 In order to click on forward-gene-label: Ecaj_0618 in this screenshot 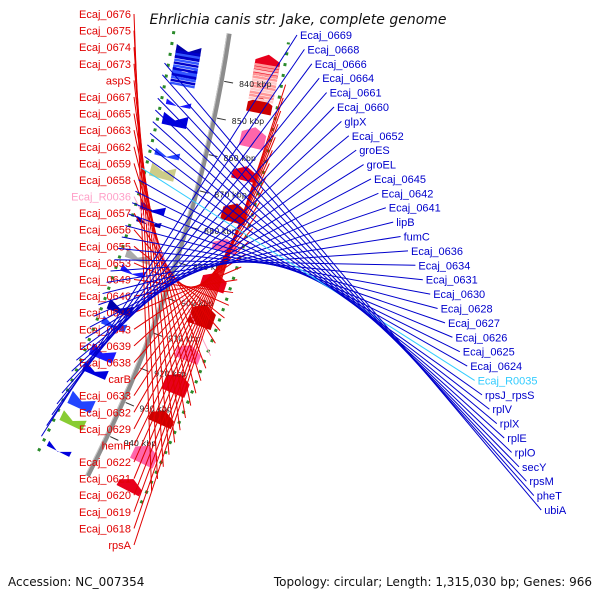, I will do `click(105, 529)`.